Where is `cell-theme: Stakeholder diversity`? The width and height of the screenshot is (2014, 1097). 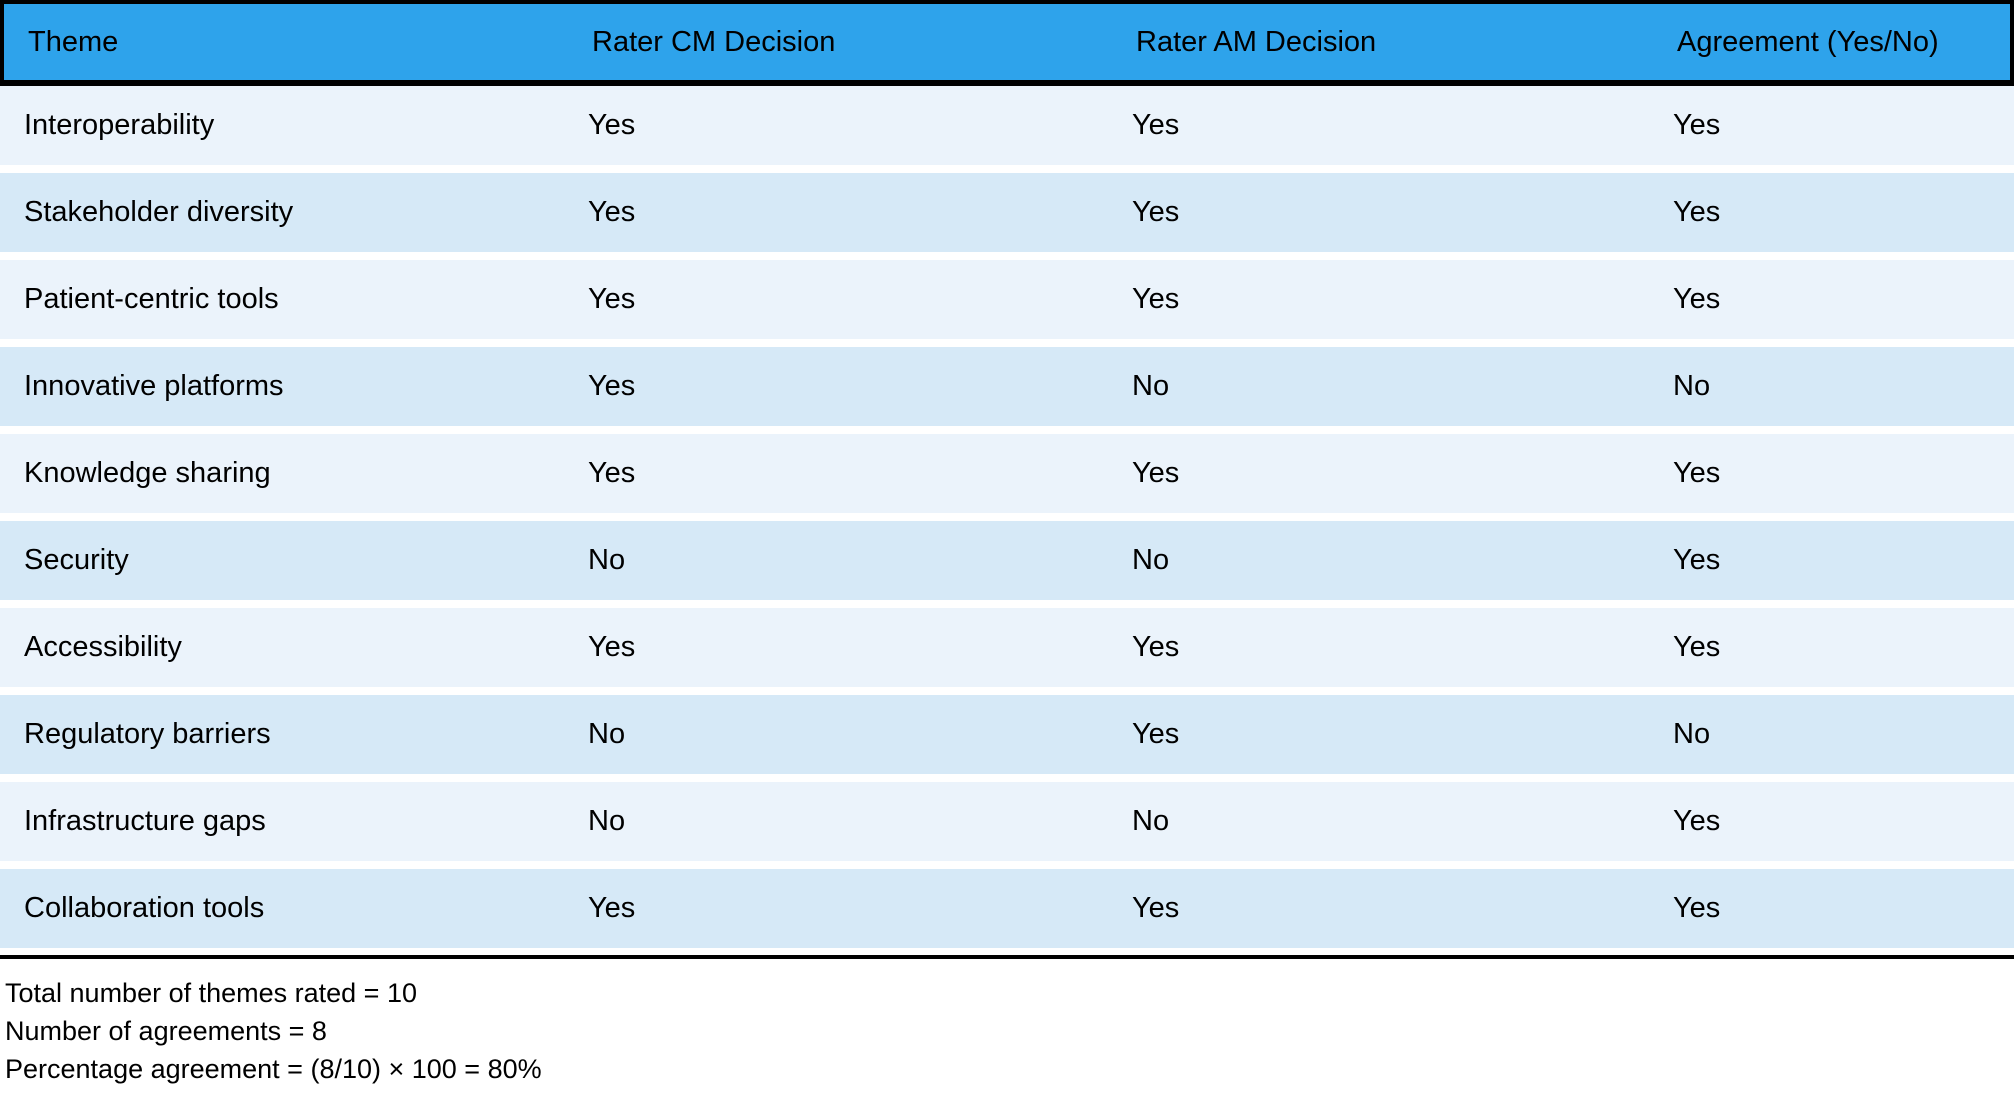 cell-theme: Stakeholder diversity is located at coordinates (159, 212).